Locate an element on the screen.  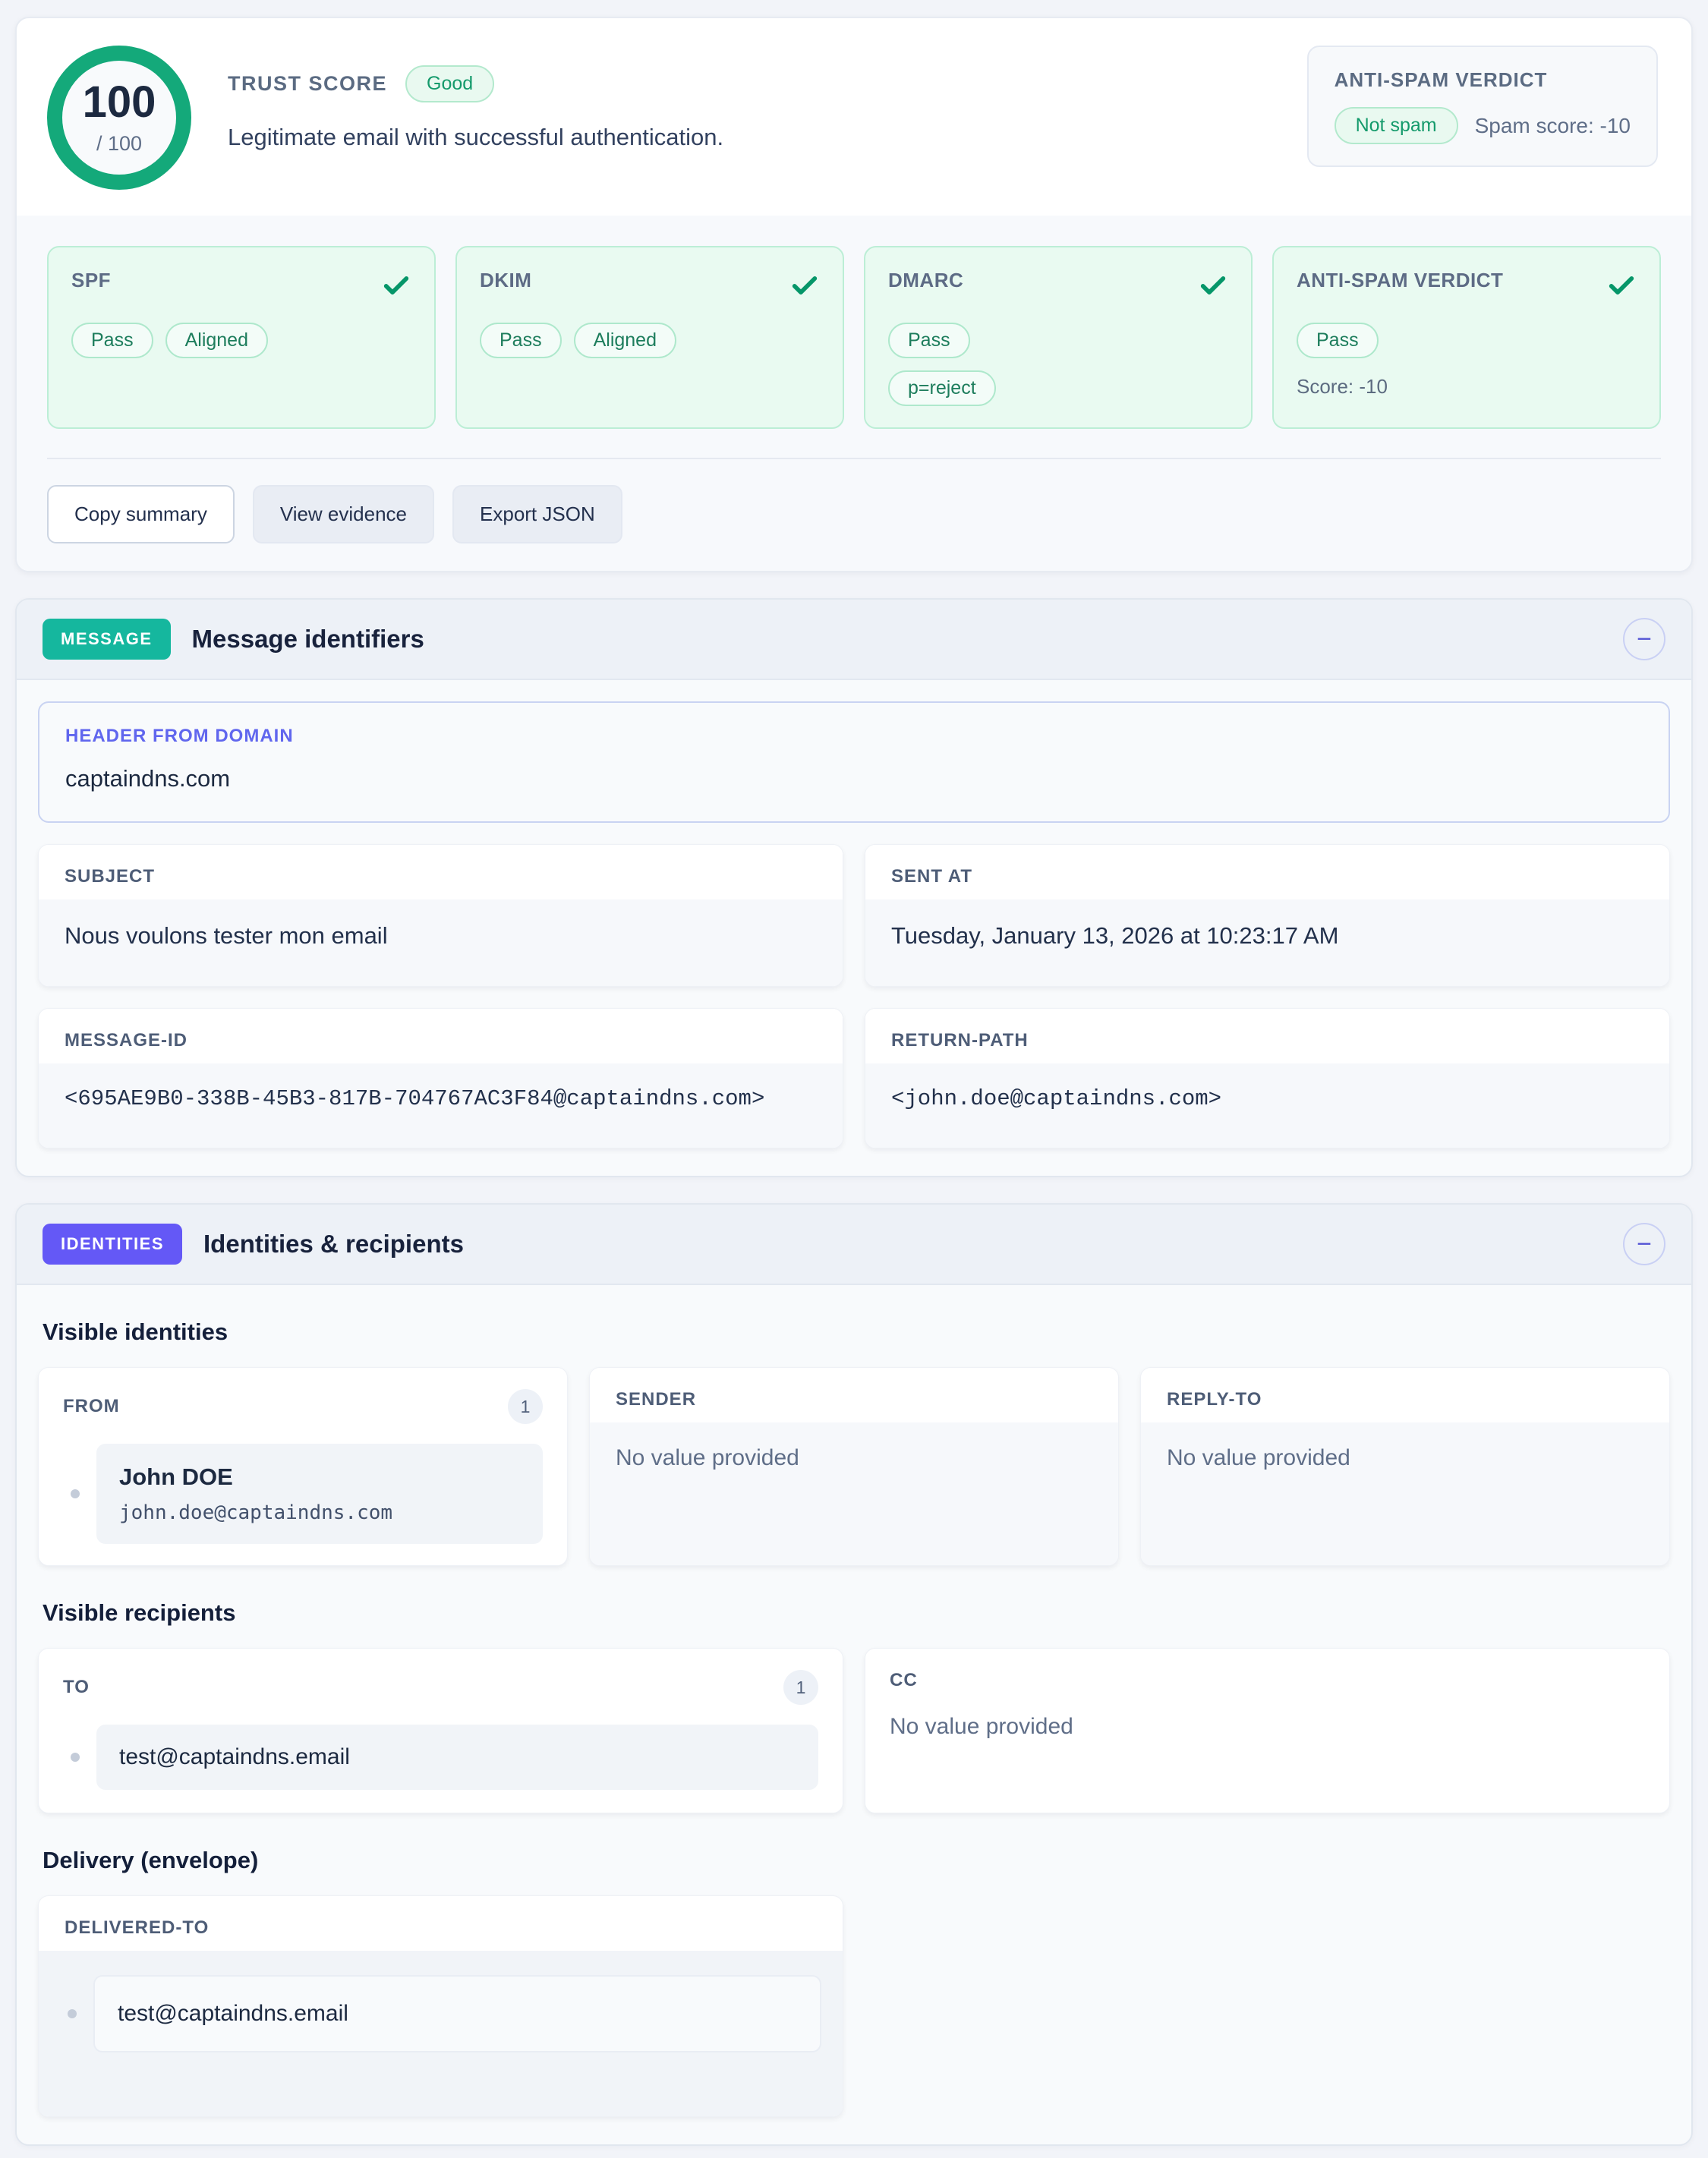
field-value: Tuesday, January 13, 2026 at 10:23:17 AM is located at coordinates (1267, 943).